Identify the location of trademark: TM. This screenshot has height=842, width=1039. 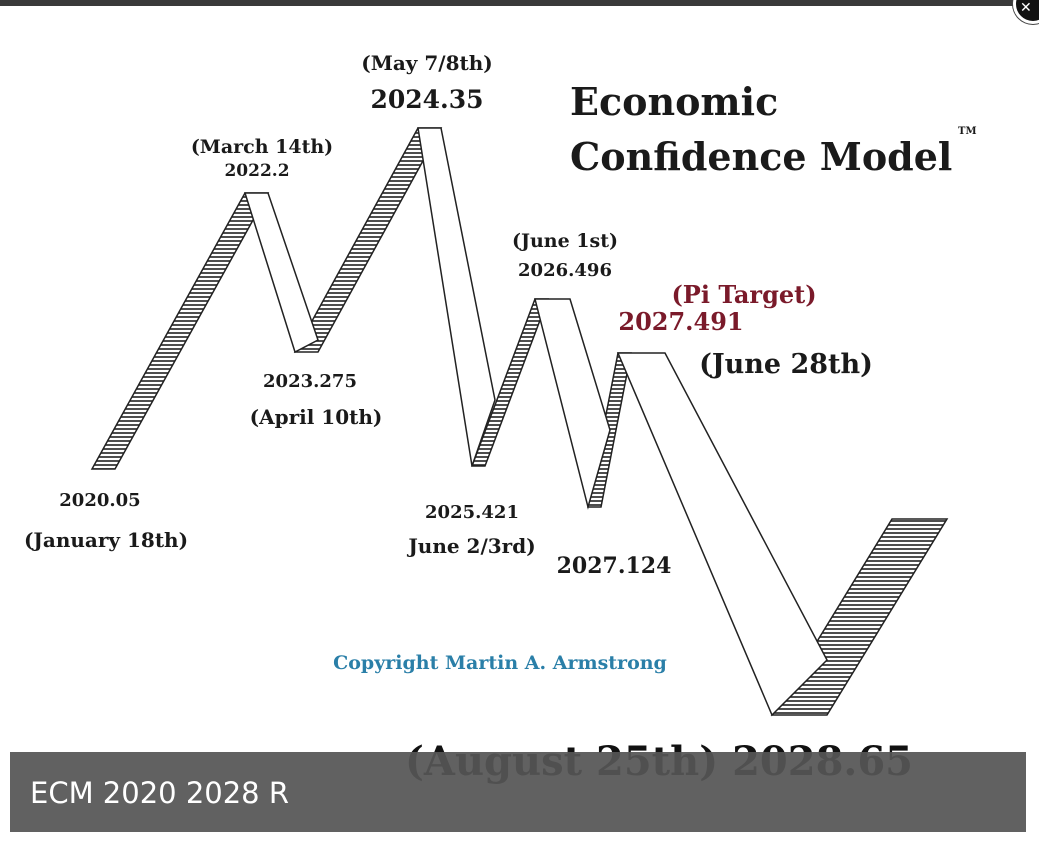
(967, 131).